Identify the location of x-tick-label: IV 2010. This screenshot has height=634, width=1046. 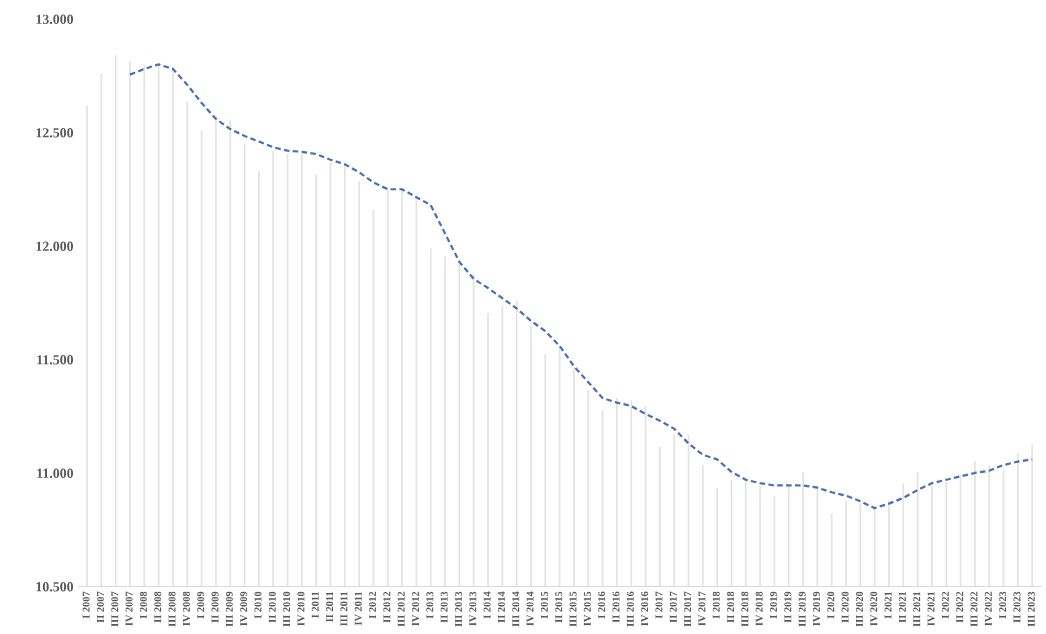
(301, 608).